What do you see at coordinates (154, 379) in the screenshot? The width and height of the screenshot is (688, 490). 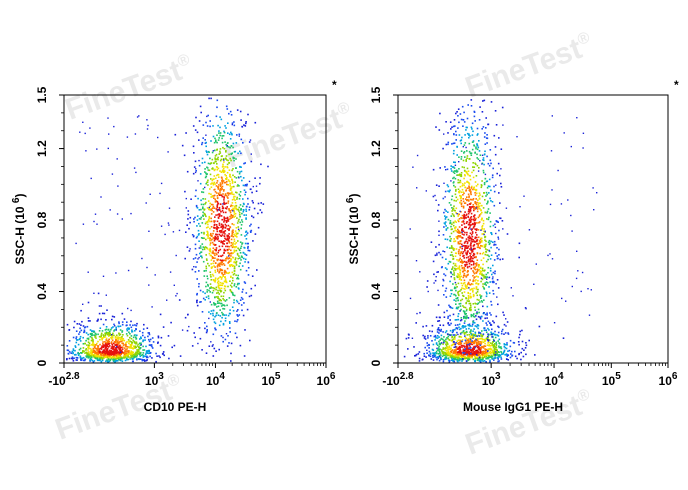 I see `x-tick-label: 103` at bounding box center [154, 379].